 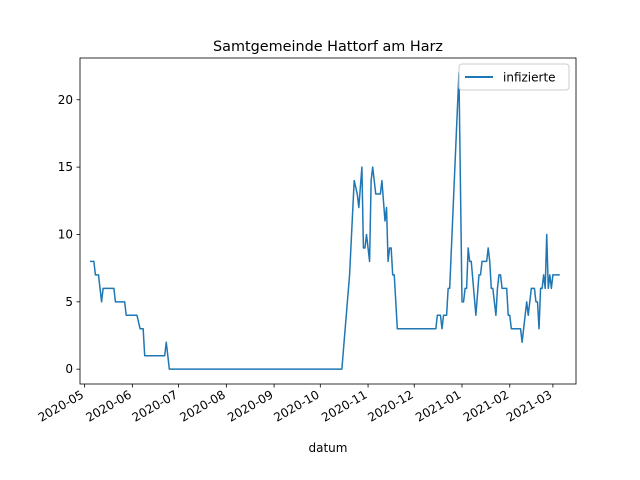 What do you see at coordinates (65, 100) in the screenshot?
I see `y-tick-label: 20` at bounding box center [65, 100].